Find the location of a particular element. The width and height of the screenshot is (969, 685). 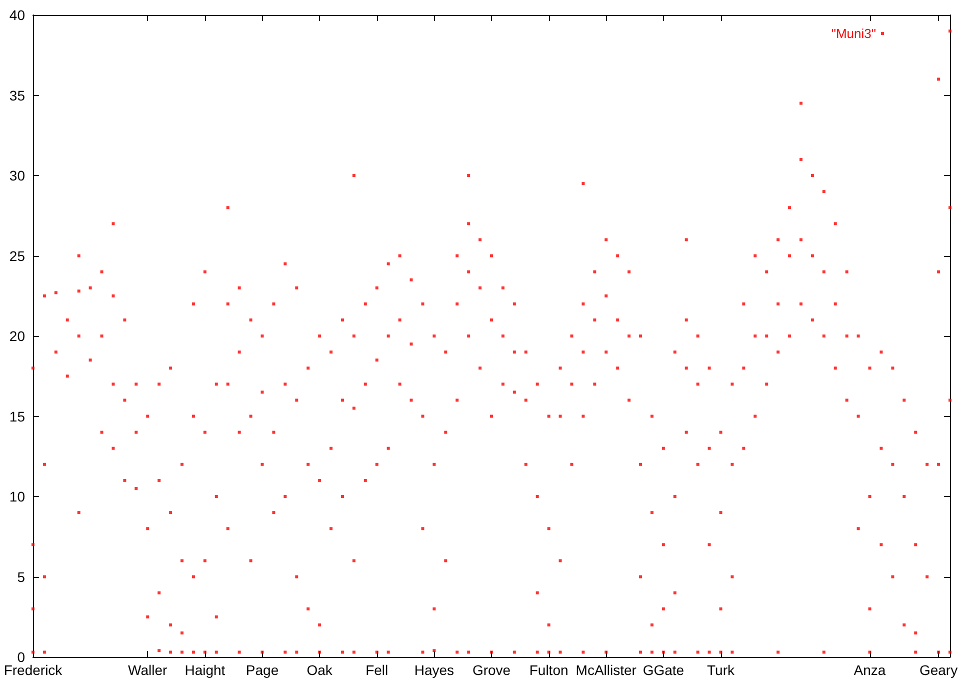

y-tick-label: 35 is located at coordinates (17, 95).